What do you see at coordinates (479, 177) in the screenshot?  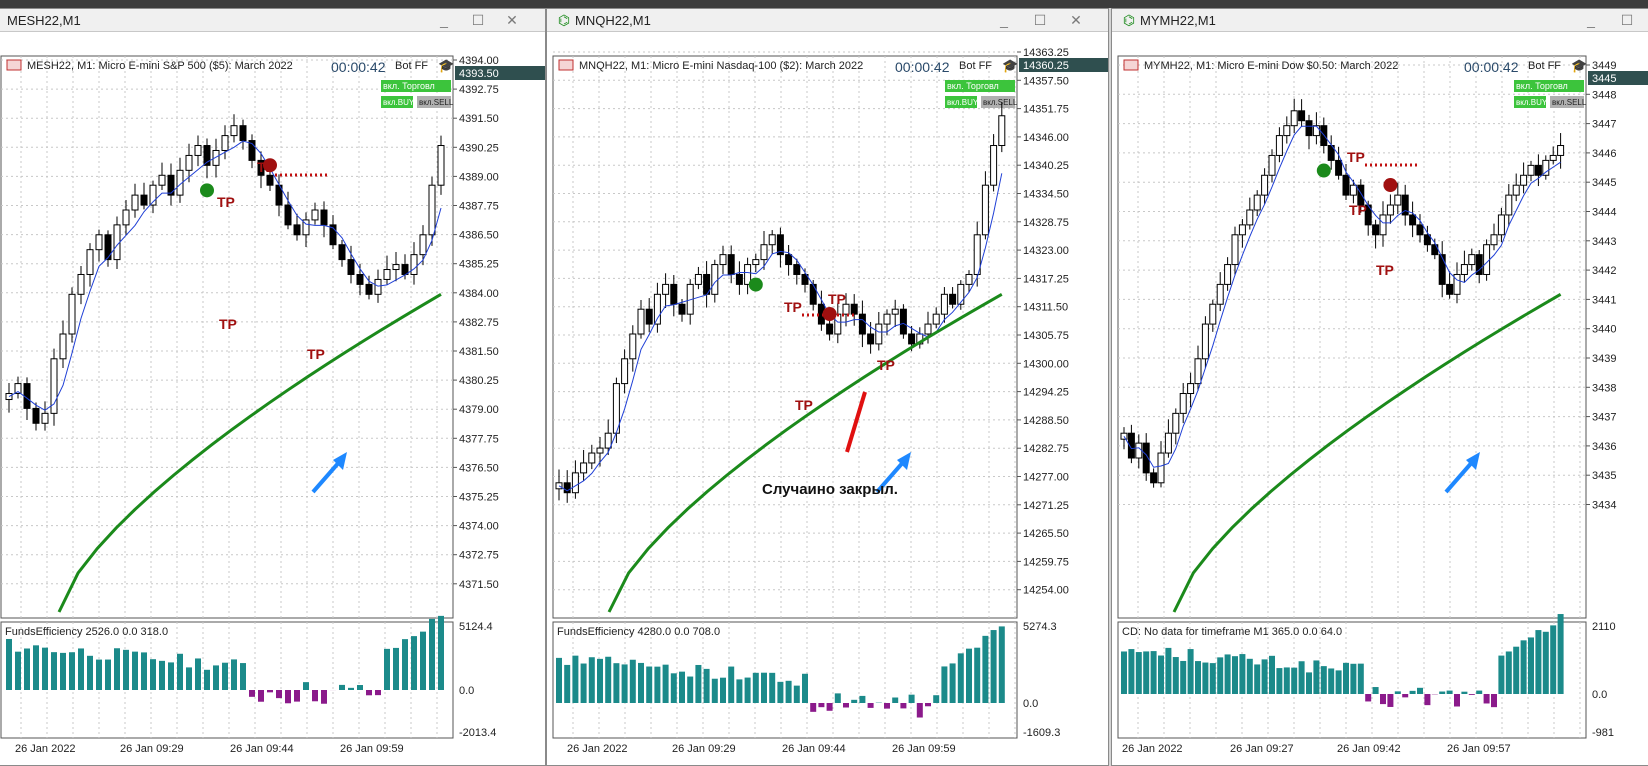 I see `price-axis-label: 4389.00` at bounding box center [479, 177].